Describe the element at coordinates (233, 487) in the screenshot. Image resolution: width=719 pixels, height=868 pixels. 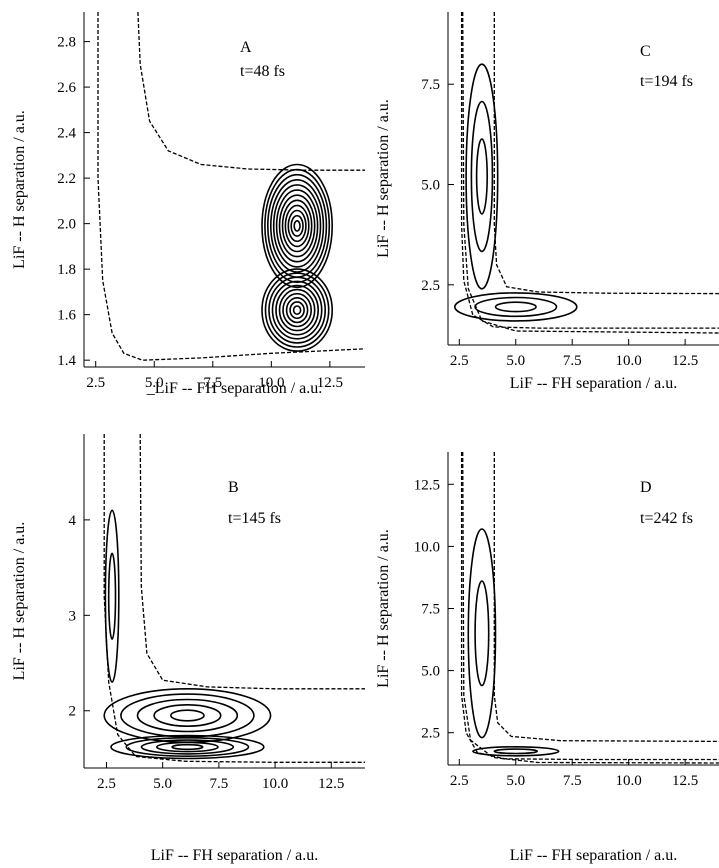
I see `panel-letter: B` at that location.